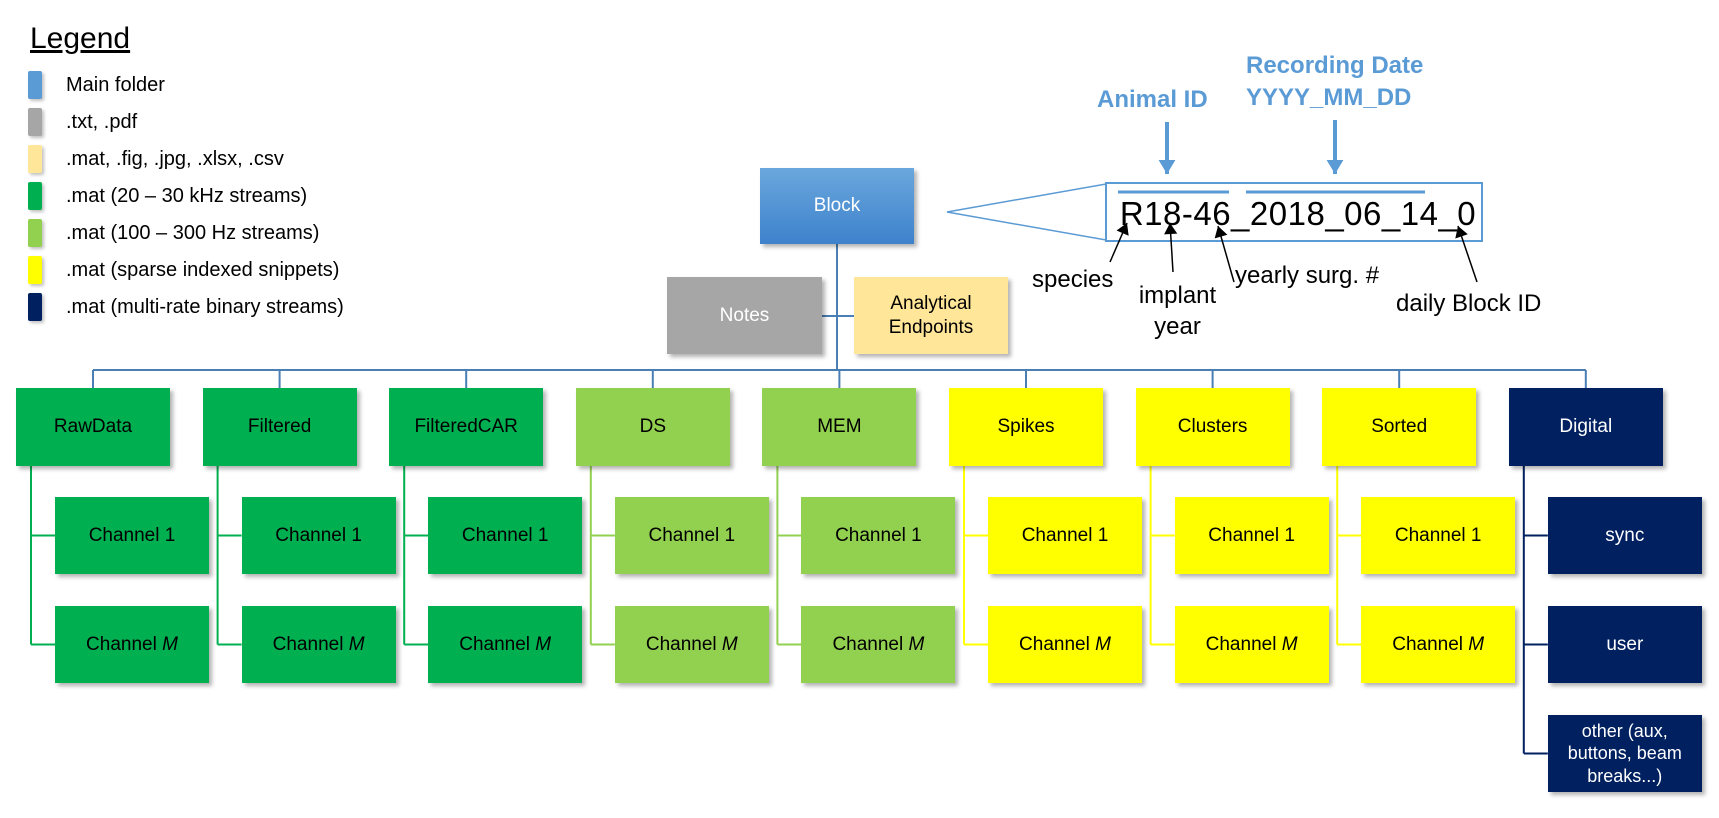 The width and height of the screenshot is (1719, 818). Describe the element at coordinates (279, 427) in the screenshot. I see `folder-filtered: Filtered` at that location.